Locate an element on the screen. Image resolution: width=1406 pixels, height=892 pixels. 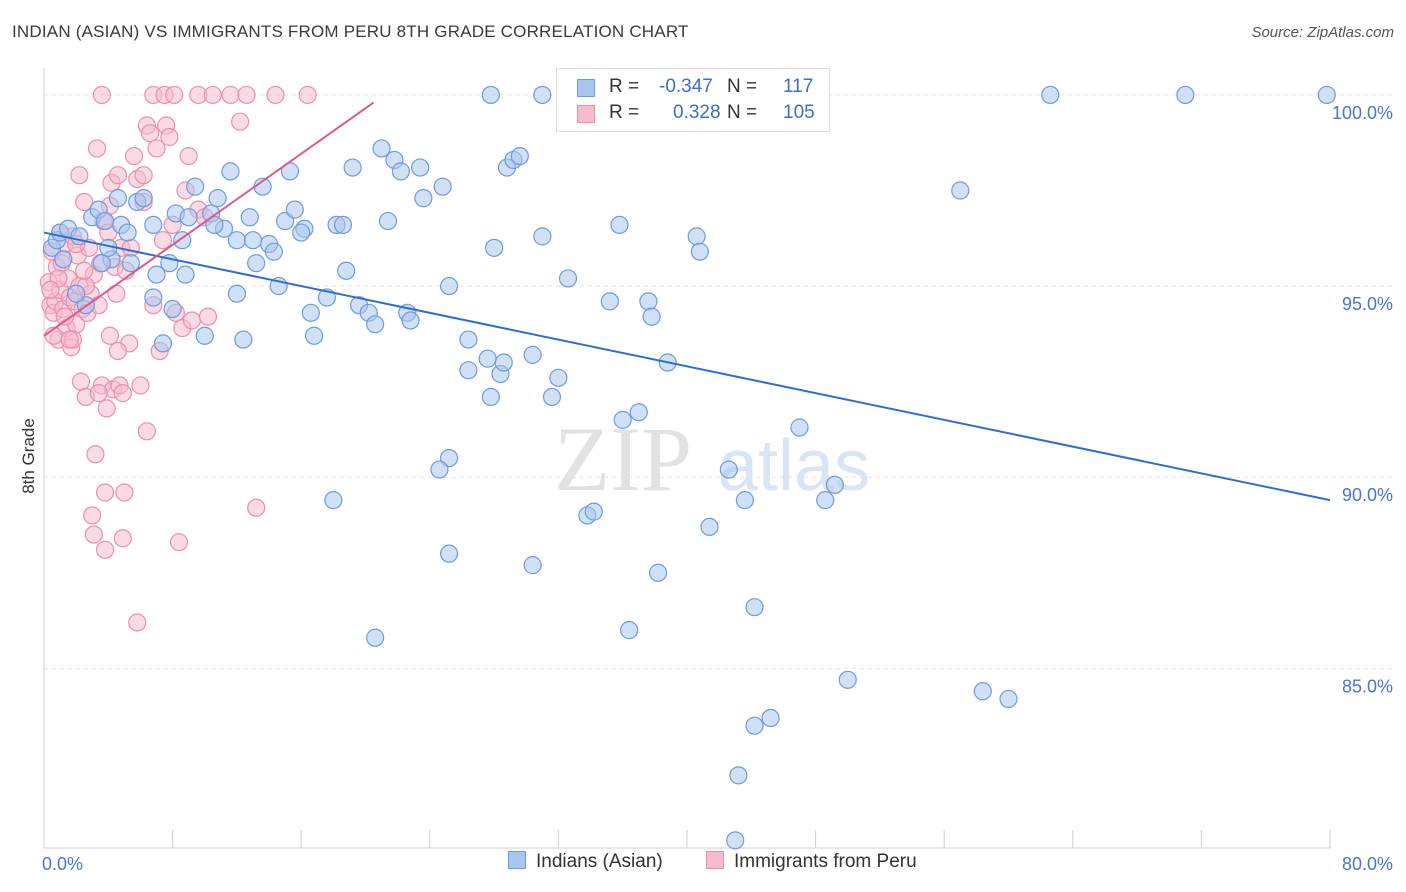
x-tick-label: 0.0% is located at coordinates (62, 864).